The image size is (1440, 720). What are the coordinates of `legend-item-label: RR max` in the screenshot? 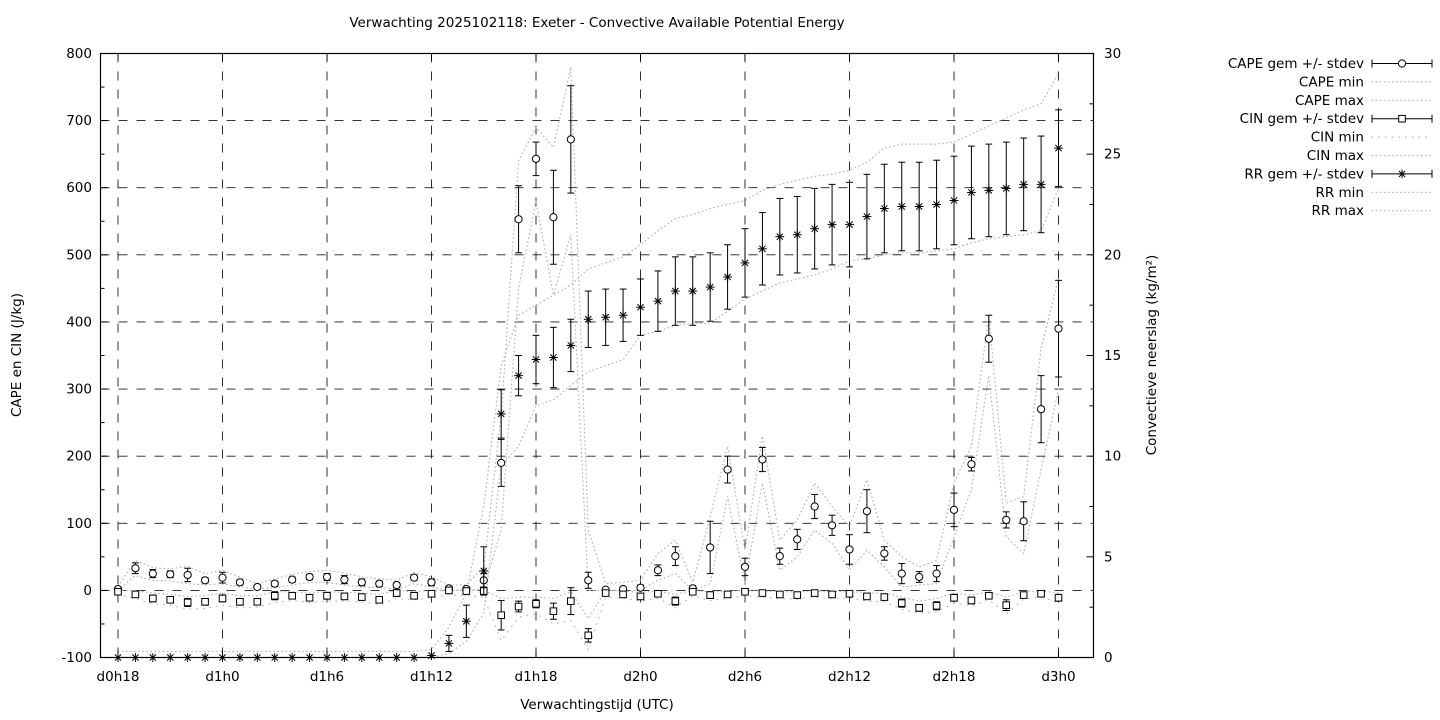 It's located at (1338, 211).